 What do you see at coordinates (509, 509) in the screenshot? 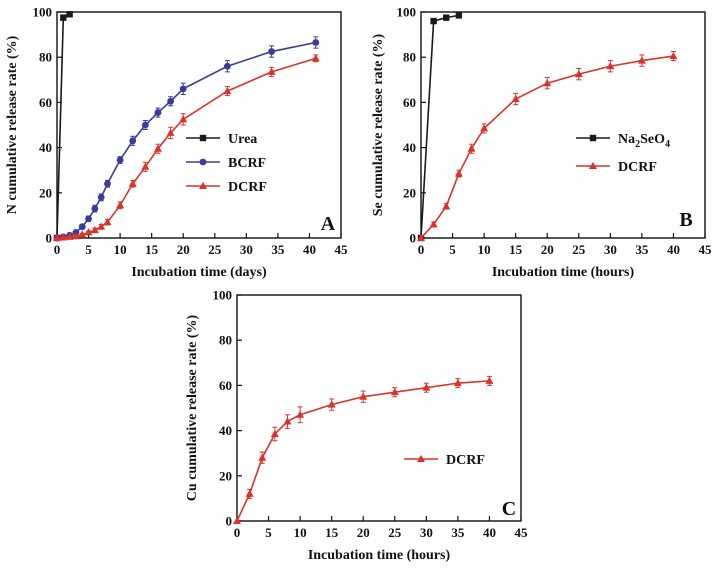
I see `panel-letter: C` at bounding box center [509, 509].